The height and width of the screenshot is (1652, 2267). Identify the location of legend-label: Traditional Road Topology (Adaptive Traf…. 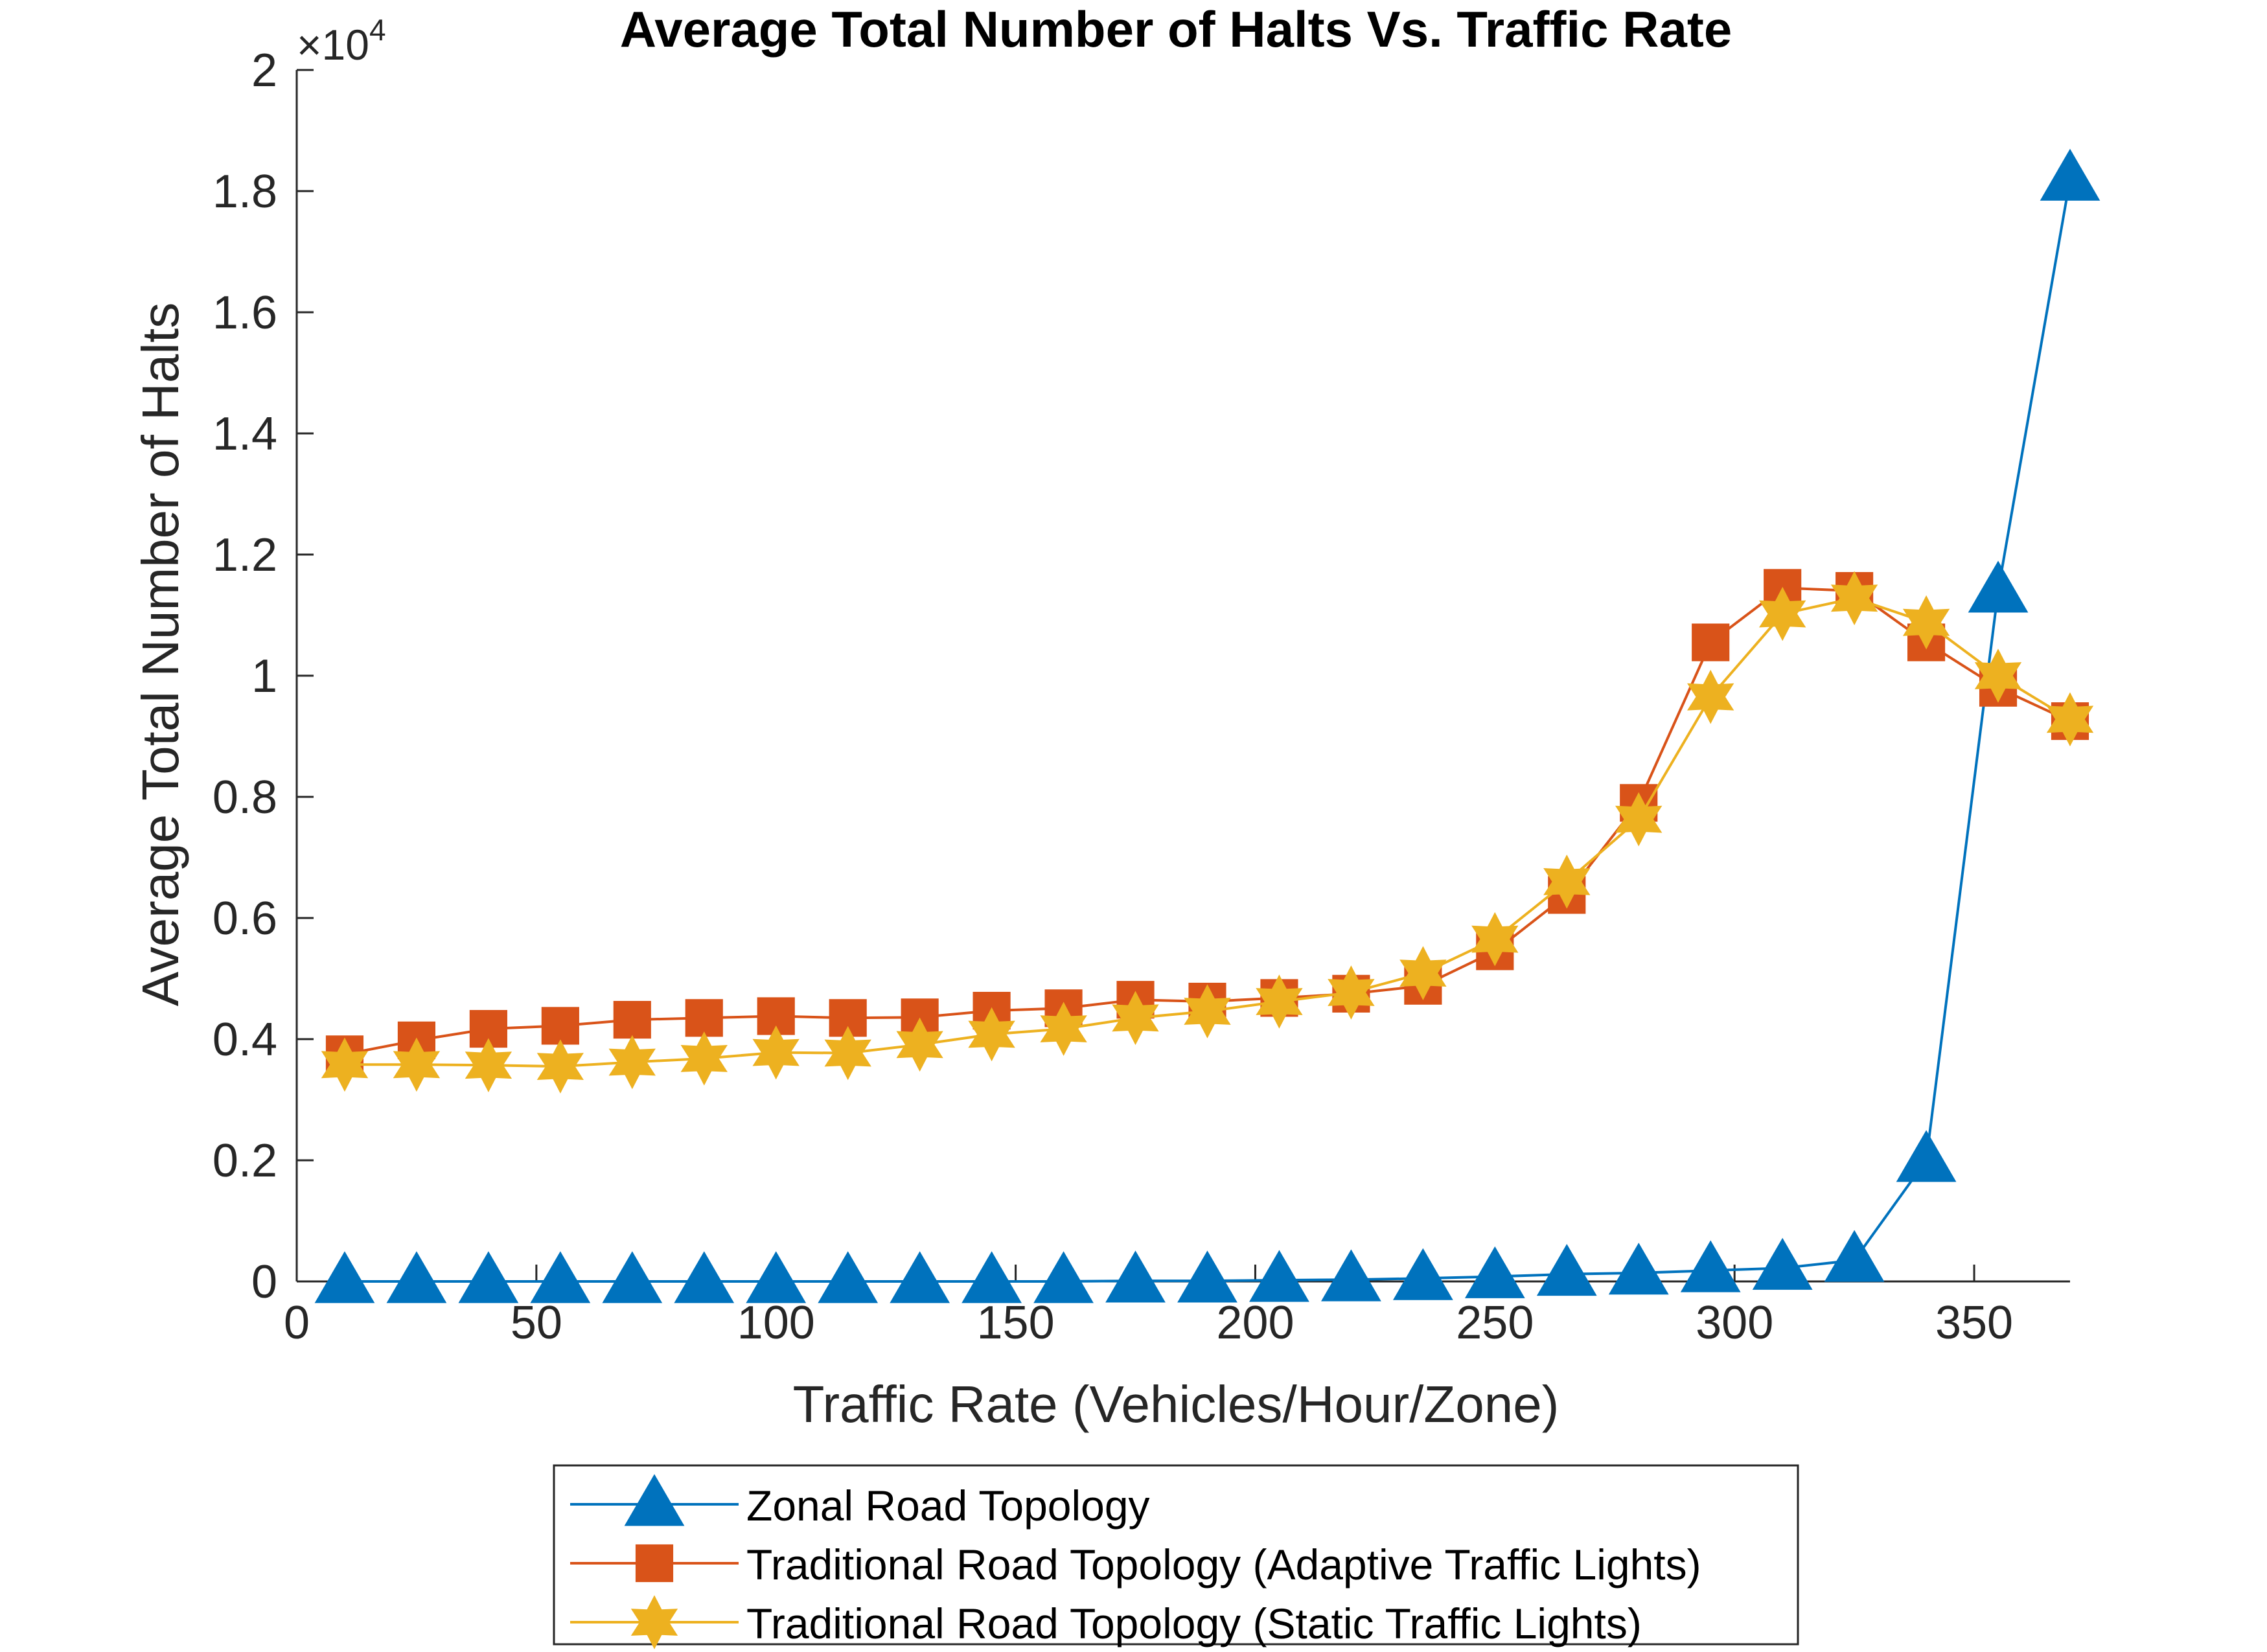
(1223, 1565).